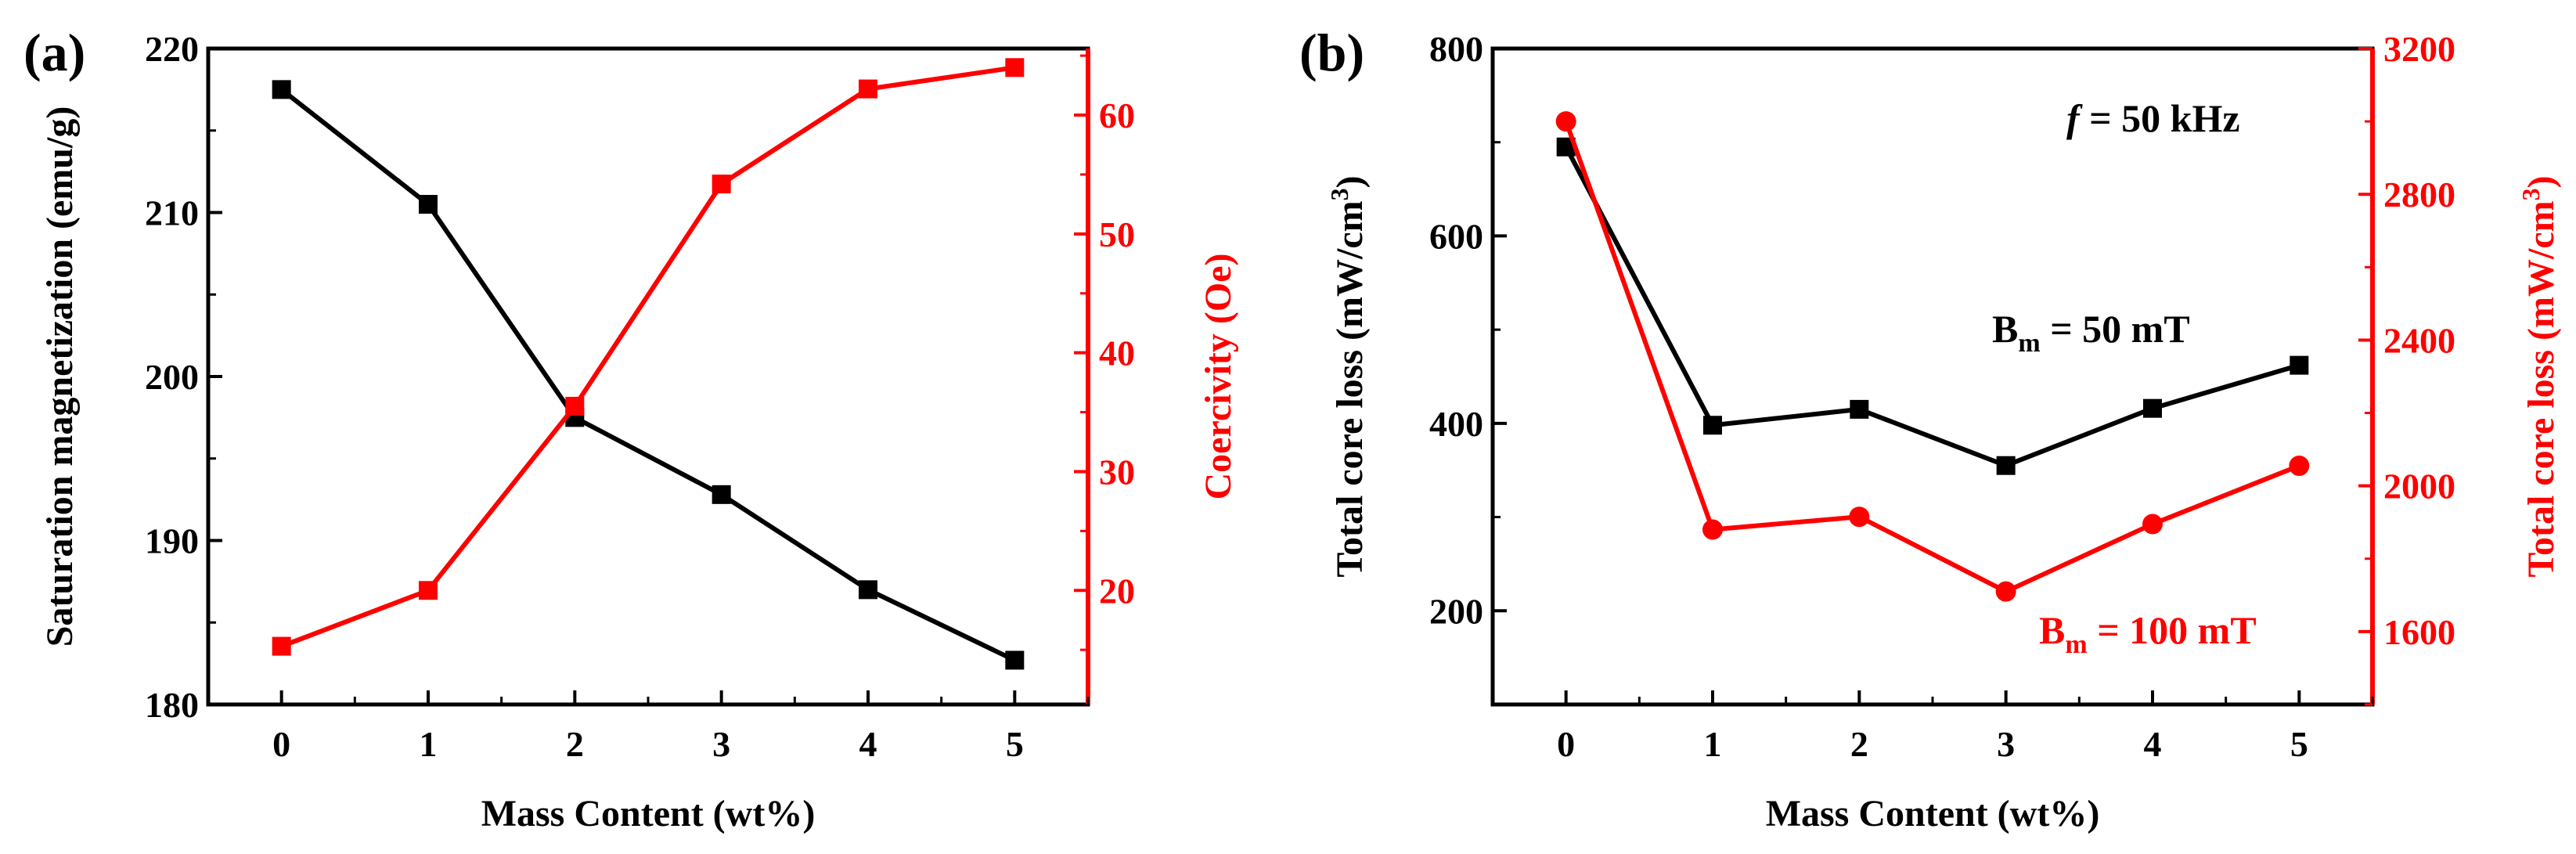 This screenshot has height=854, width=2576. Describe the element at coordinates (1117, 591) in the screenshot. I see `right-tick-label: 20` at that location.